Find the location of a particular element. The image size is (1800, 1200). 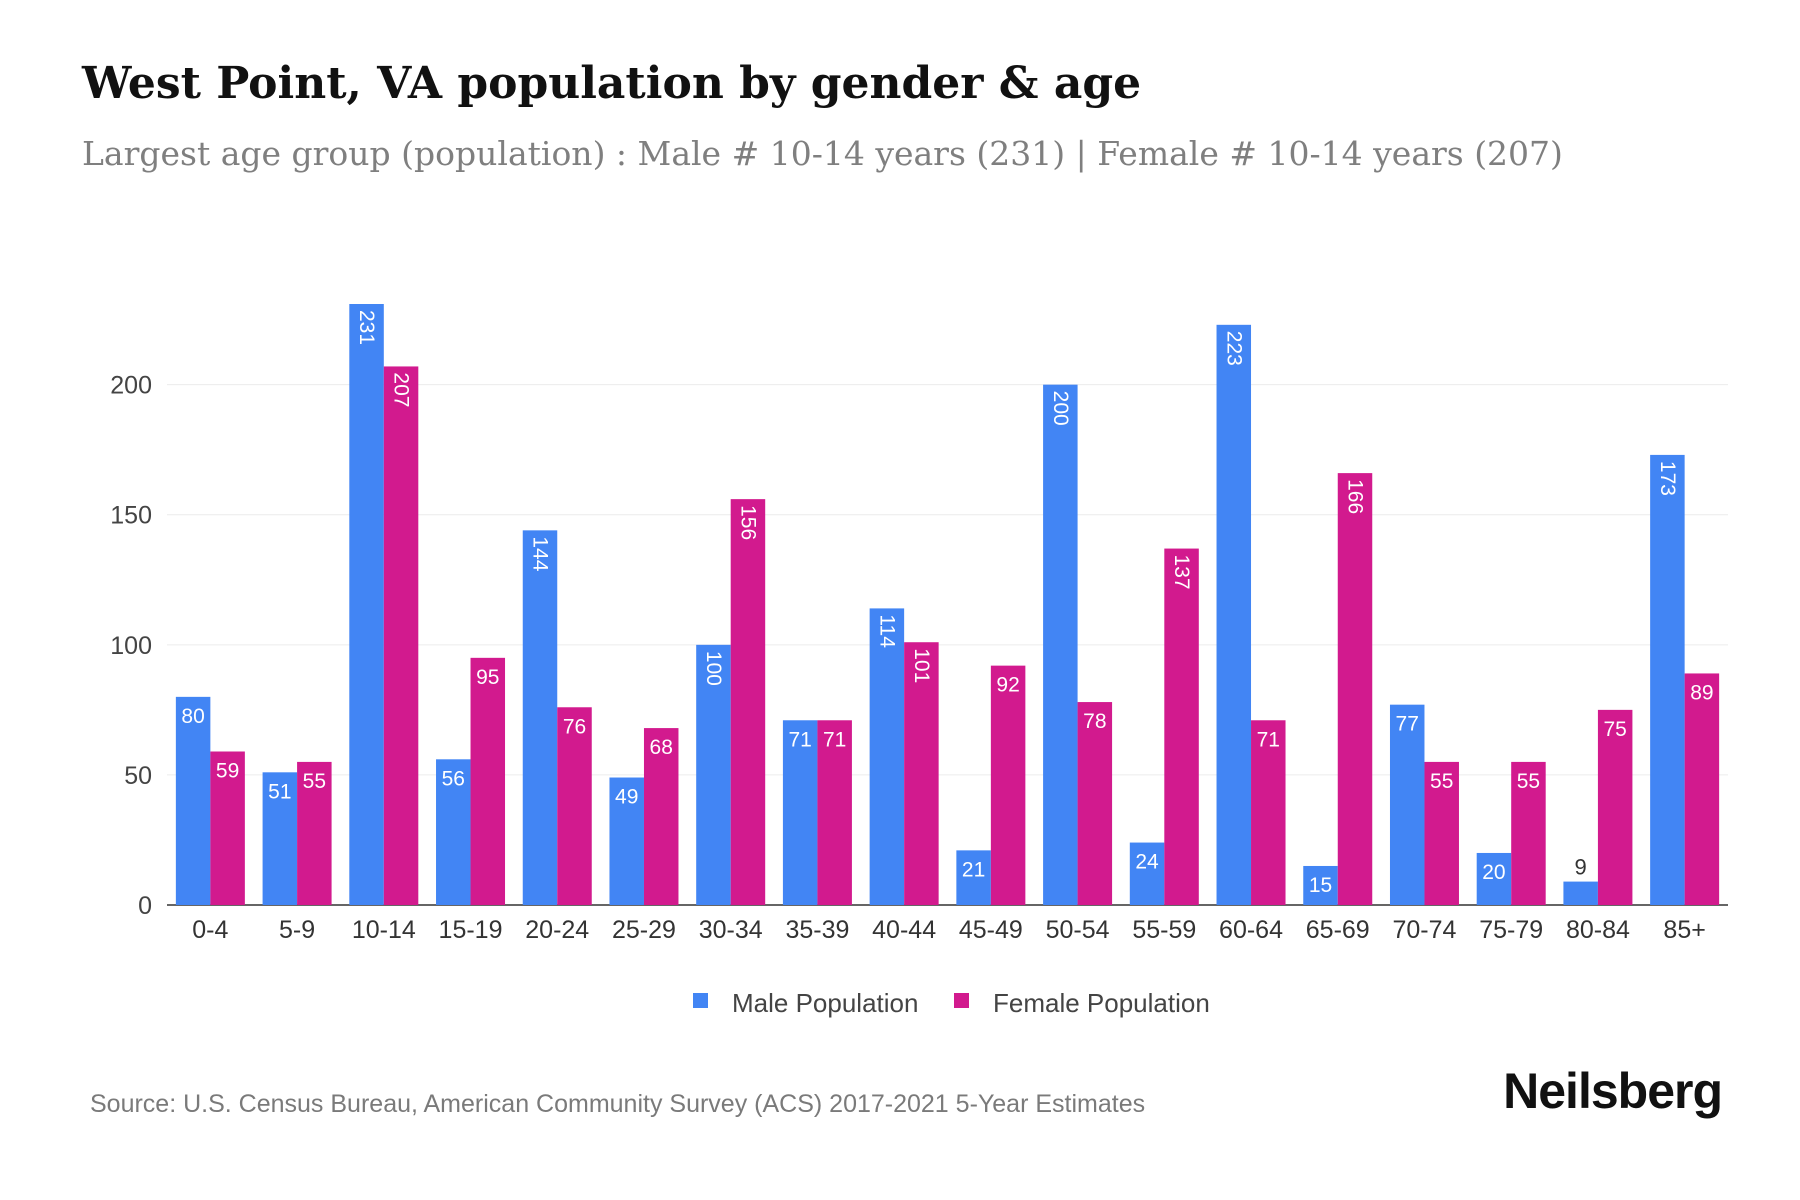

data-label: 59 is located at coordinates (227, 770).